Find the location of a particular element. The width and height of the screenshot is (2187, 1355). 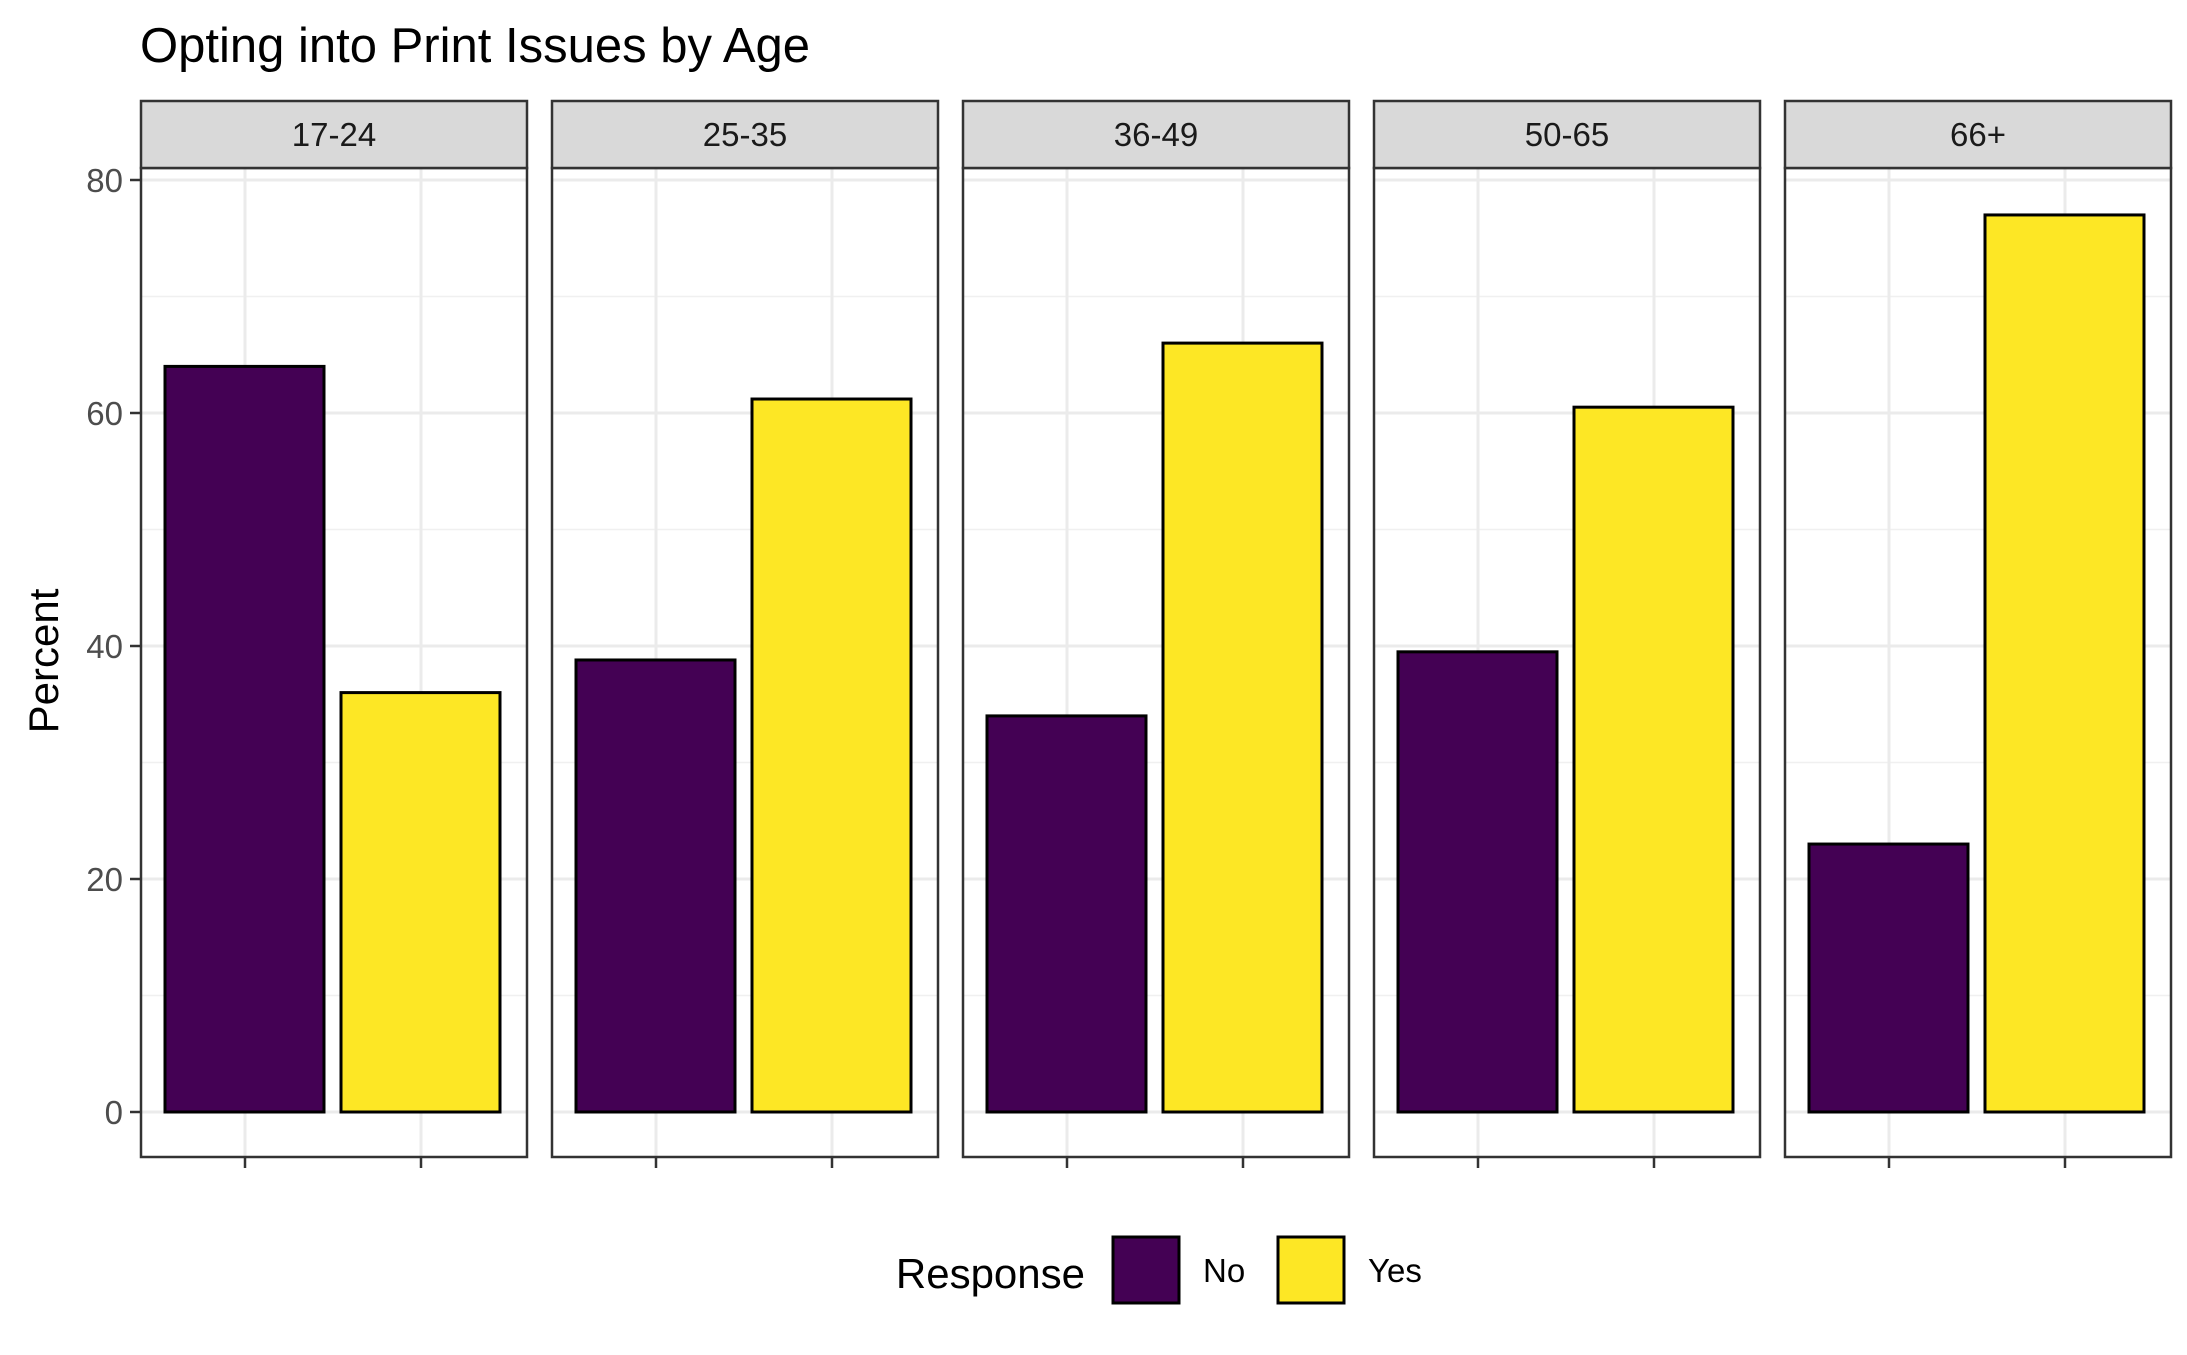

y-tick-label: 80 is located at coordinates (104, 180).